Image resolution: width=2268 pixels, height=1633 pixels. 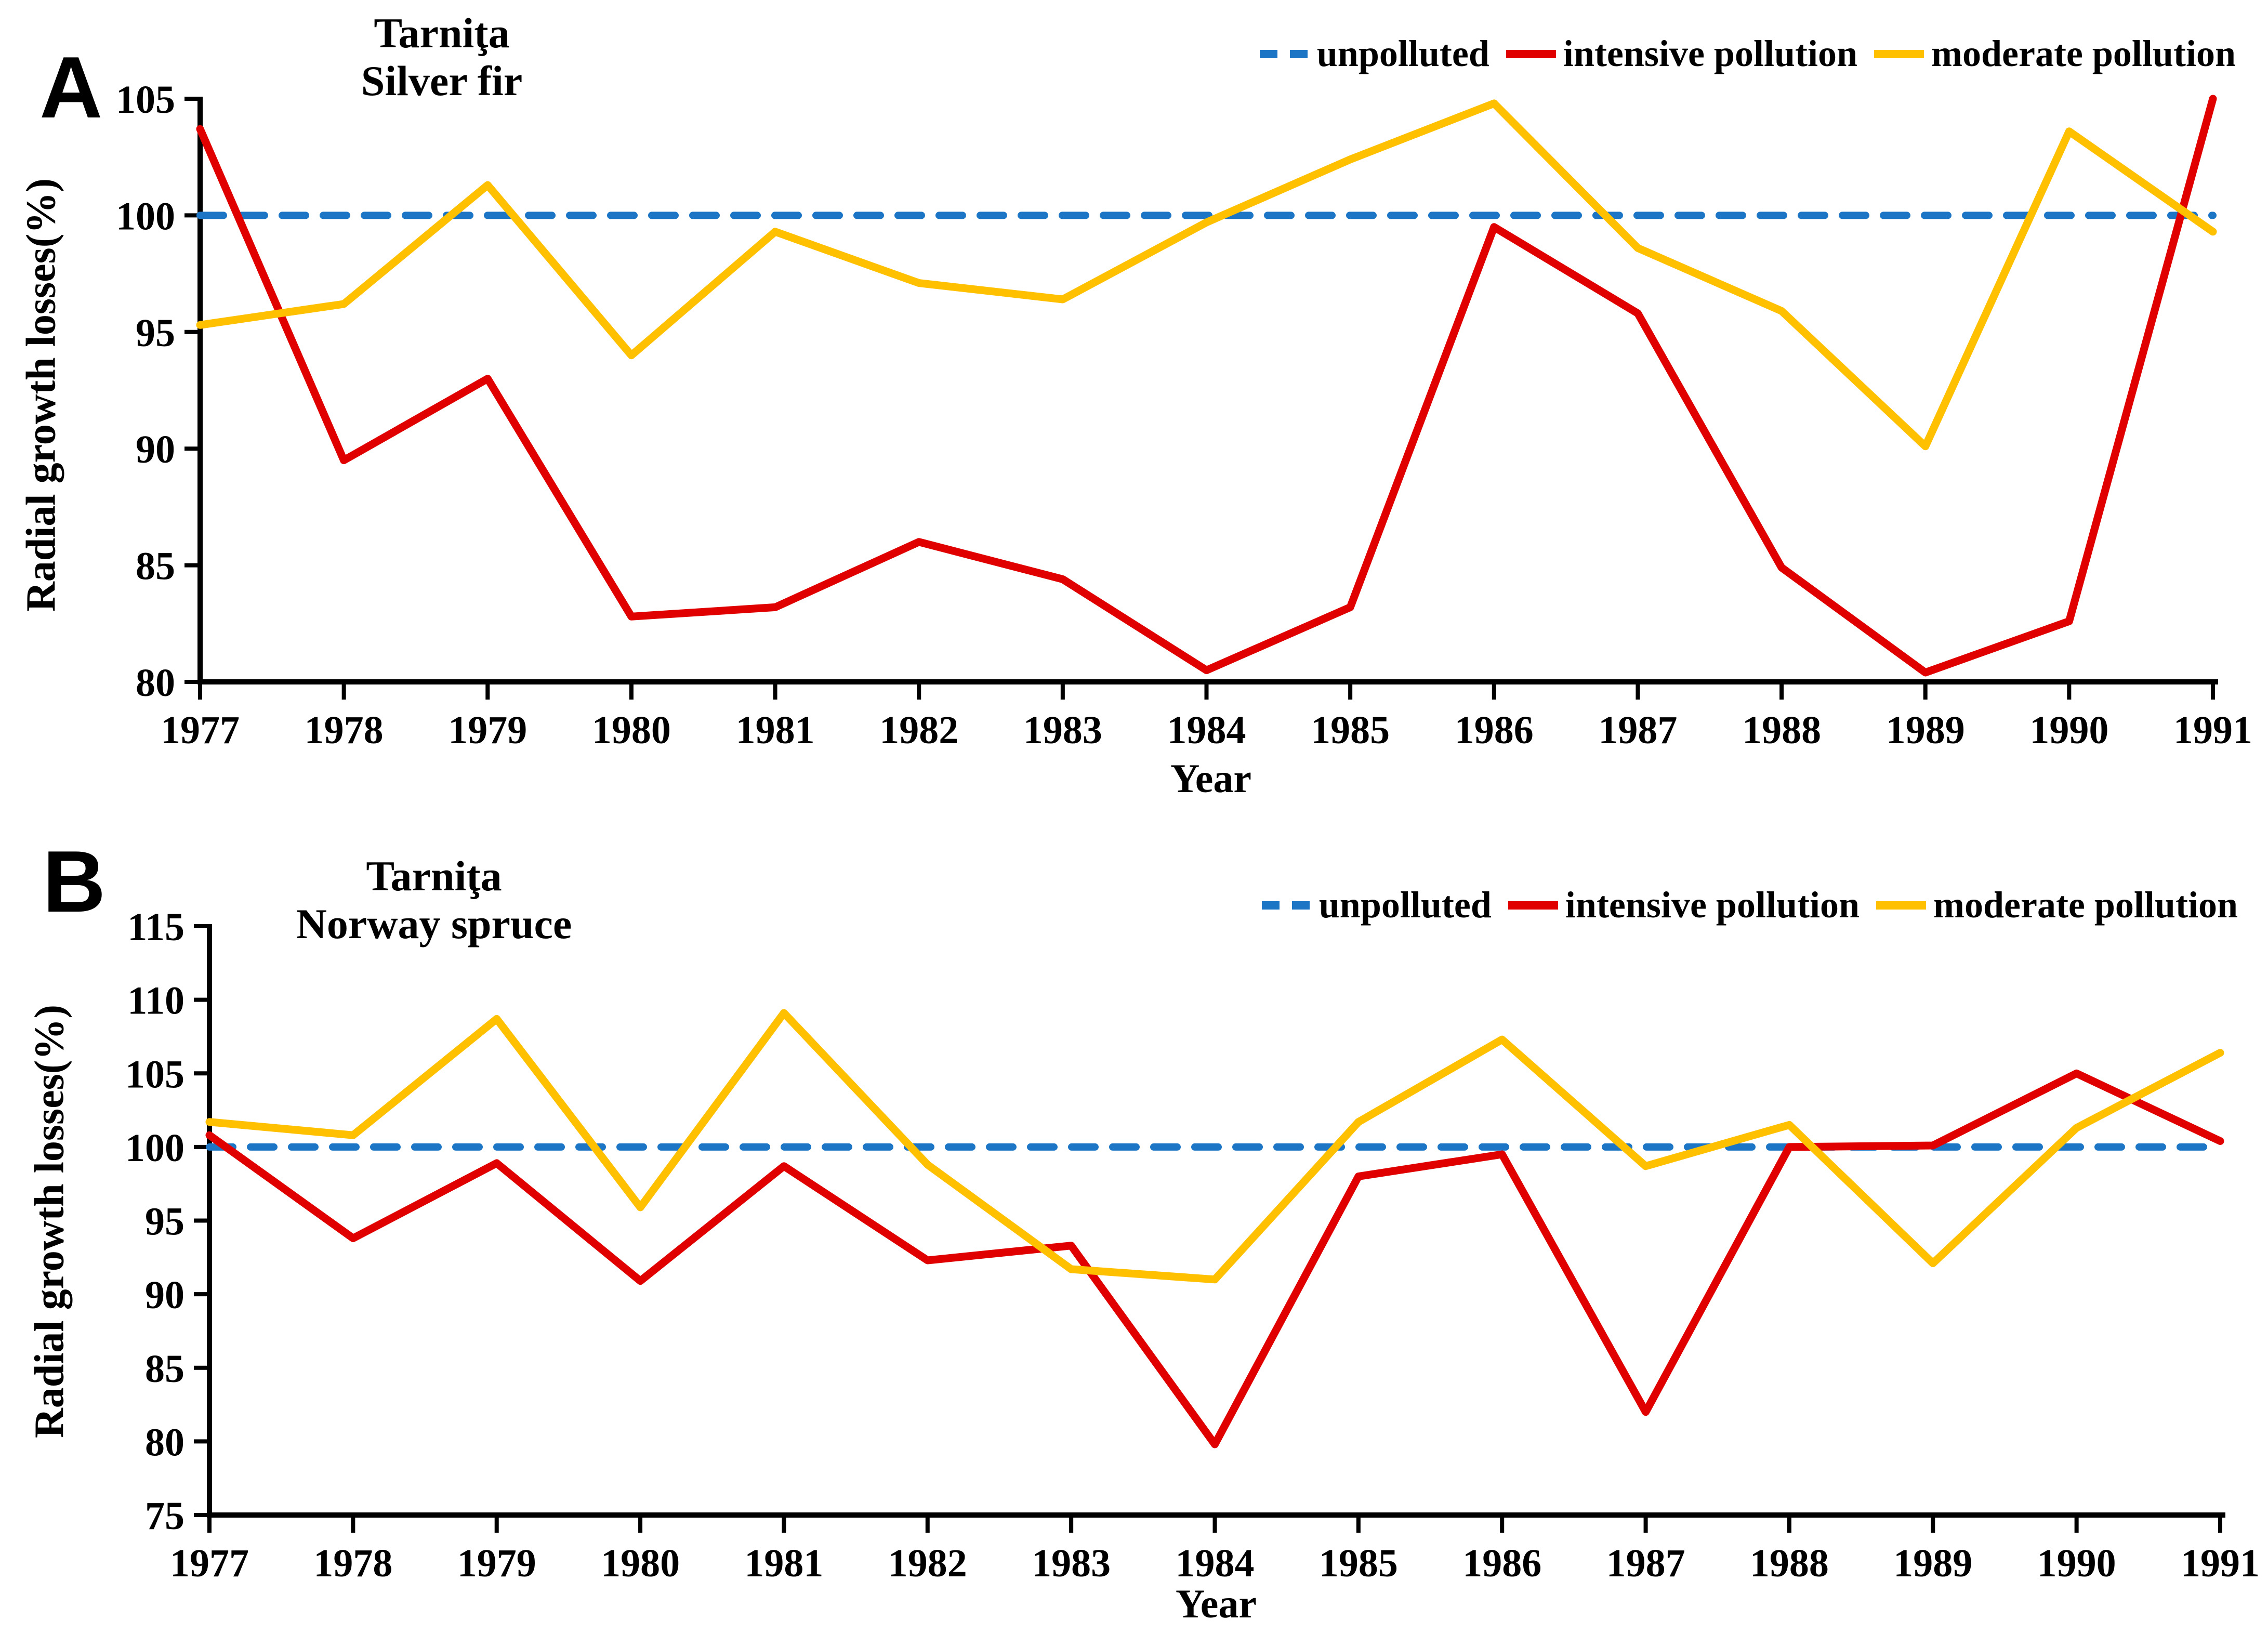 I want to click on chart-a-title-species: Silver fir, so click(x=442, y=80).